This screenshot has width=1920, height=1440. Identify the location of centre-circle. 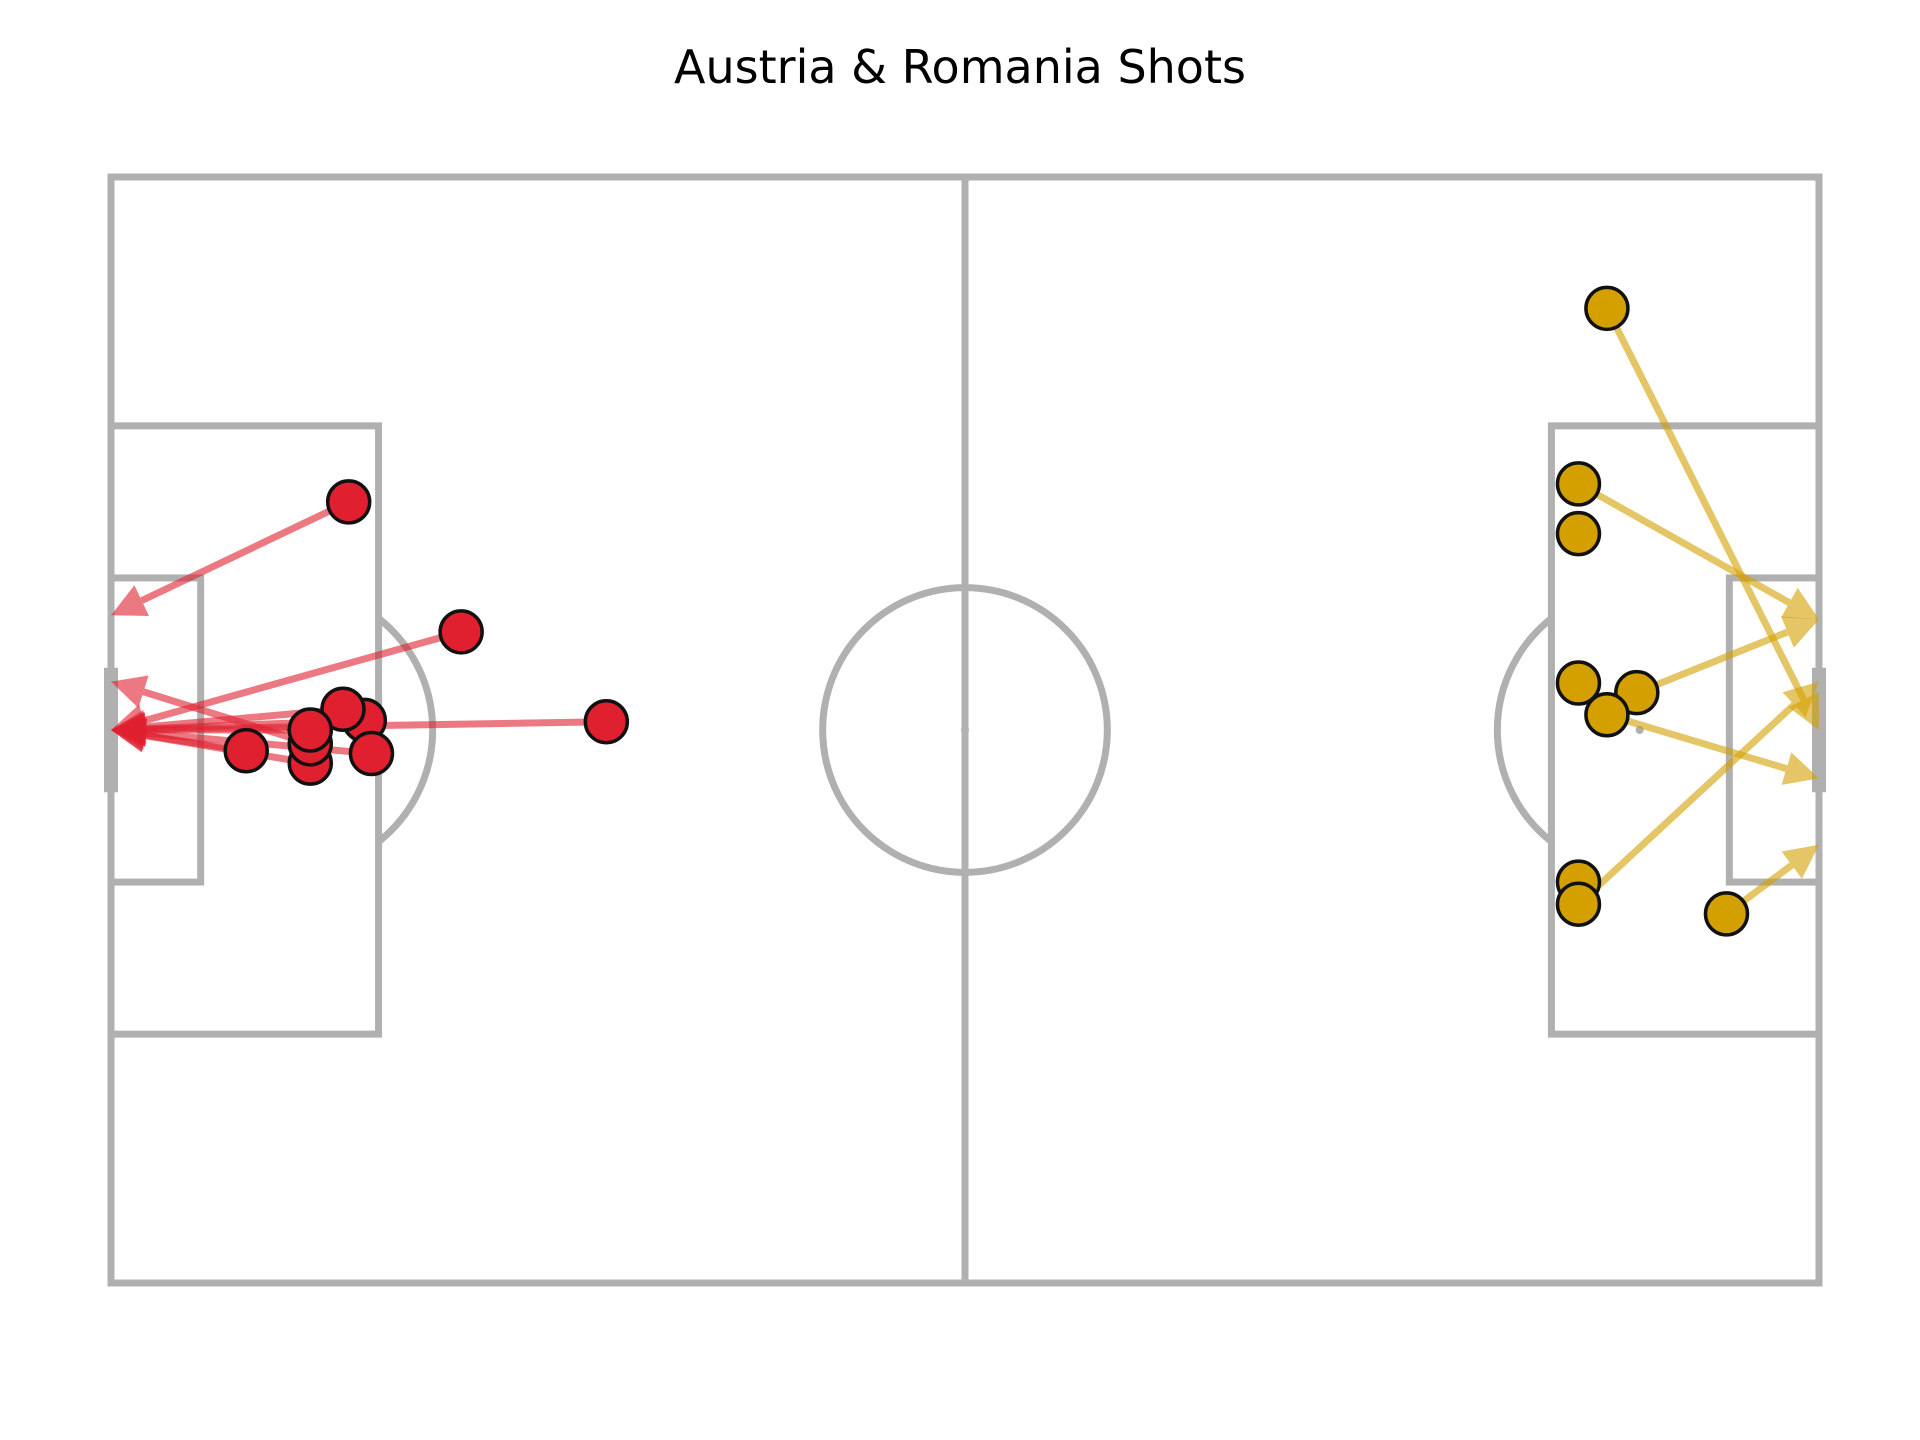
(965, 730).